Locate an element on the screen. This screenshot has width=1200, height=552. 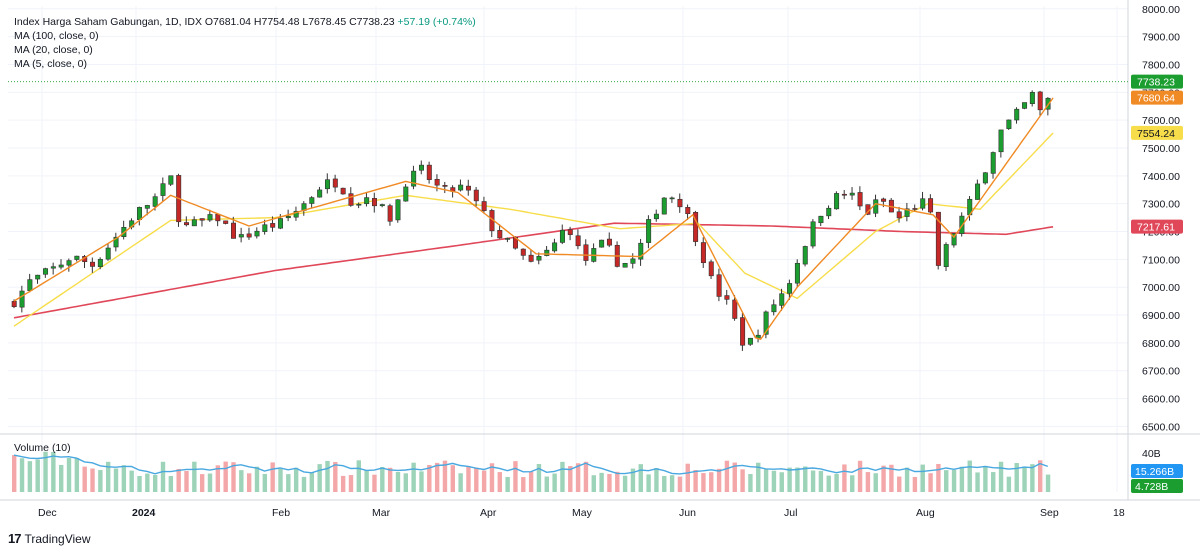
volume-legend: Volume (10) is located at coordinates (42, 448).